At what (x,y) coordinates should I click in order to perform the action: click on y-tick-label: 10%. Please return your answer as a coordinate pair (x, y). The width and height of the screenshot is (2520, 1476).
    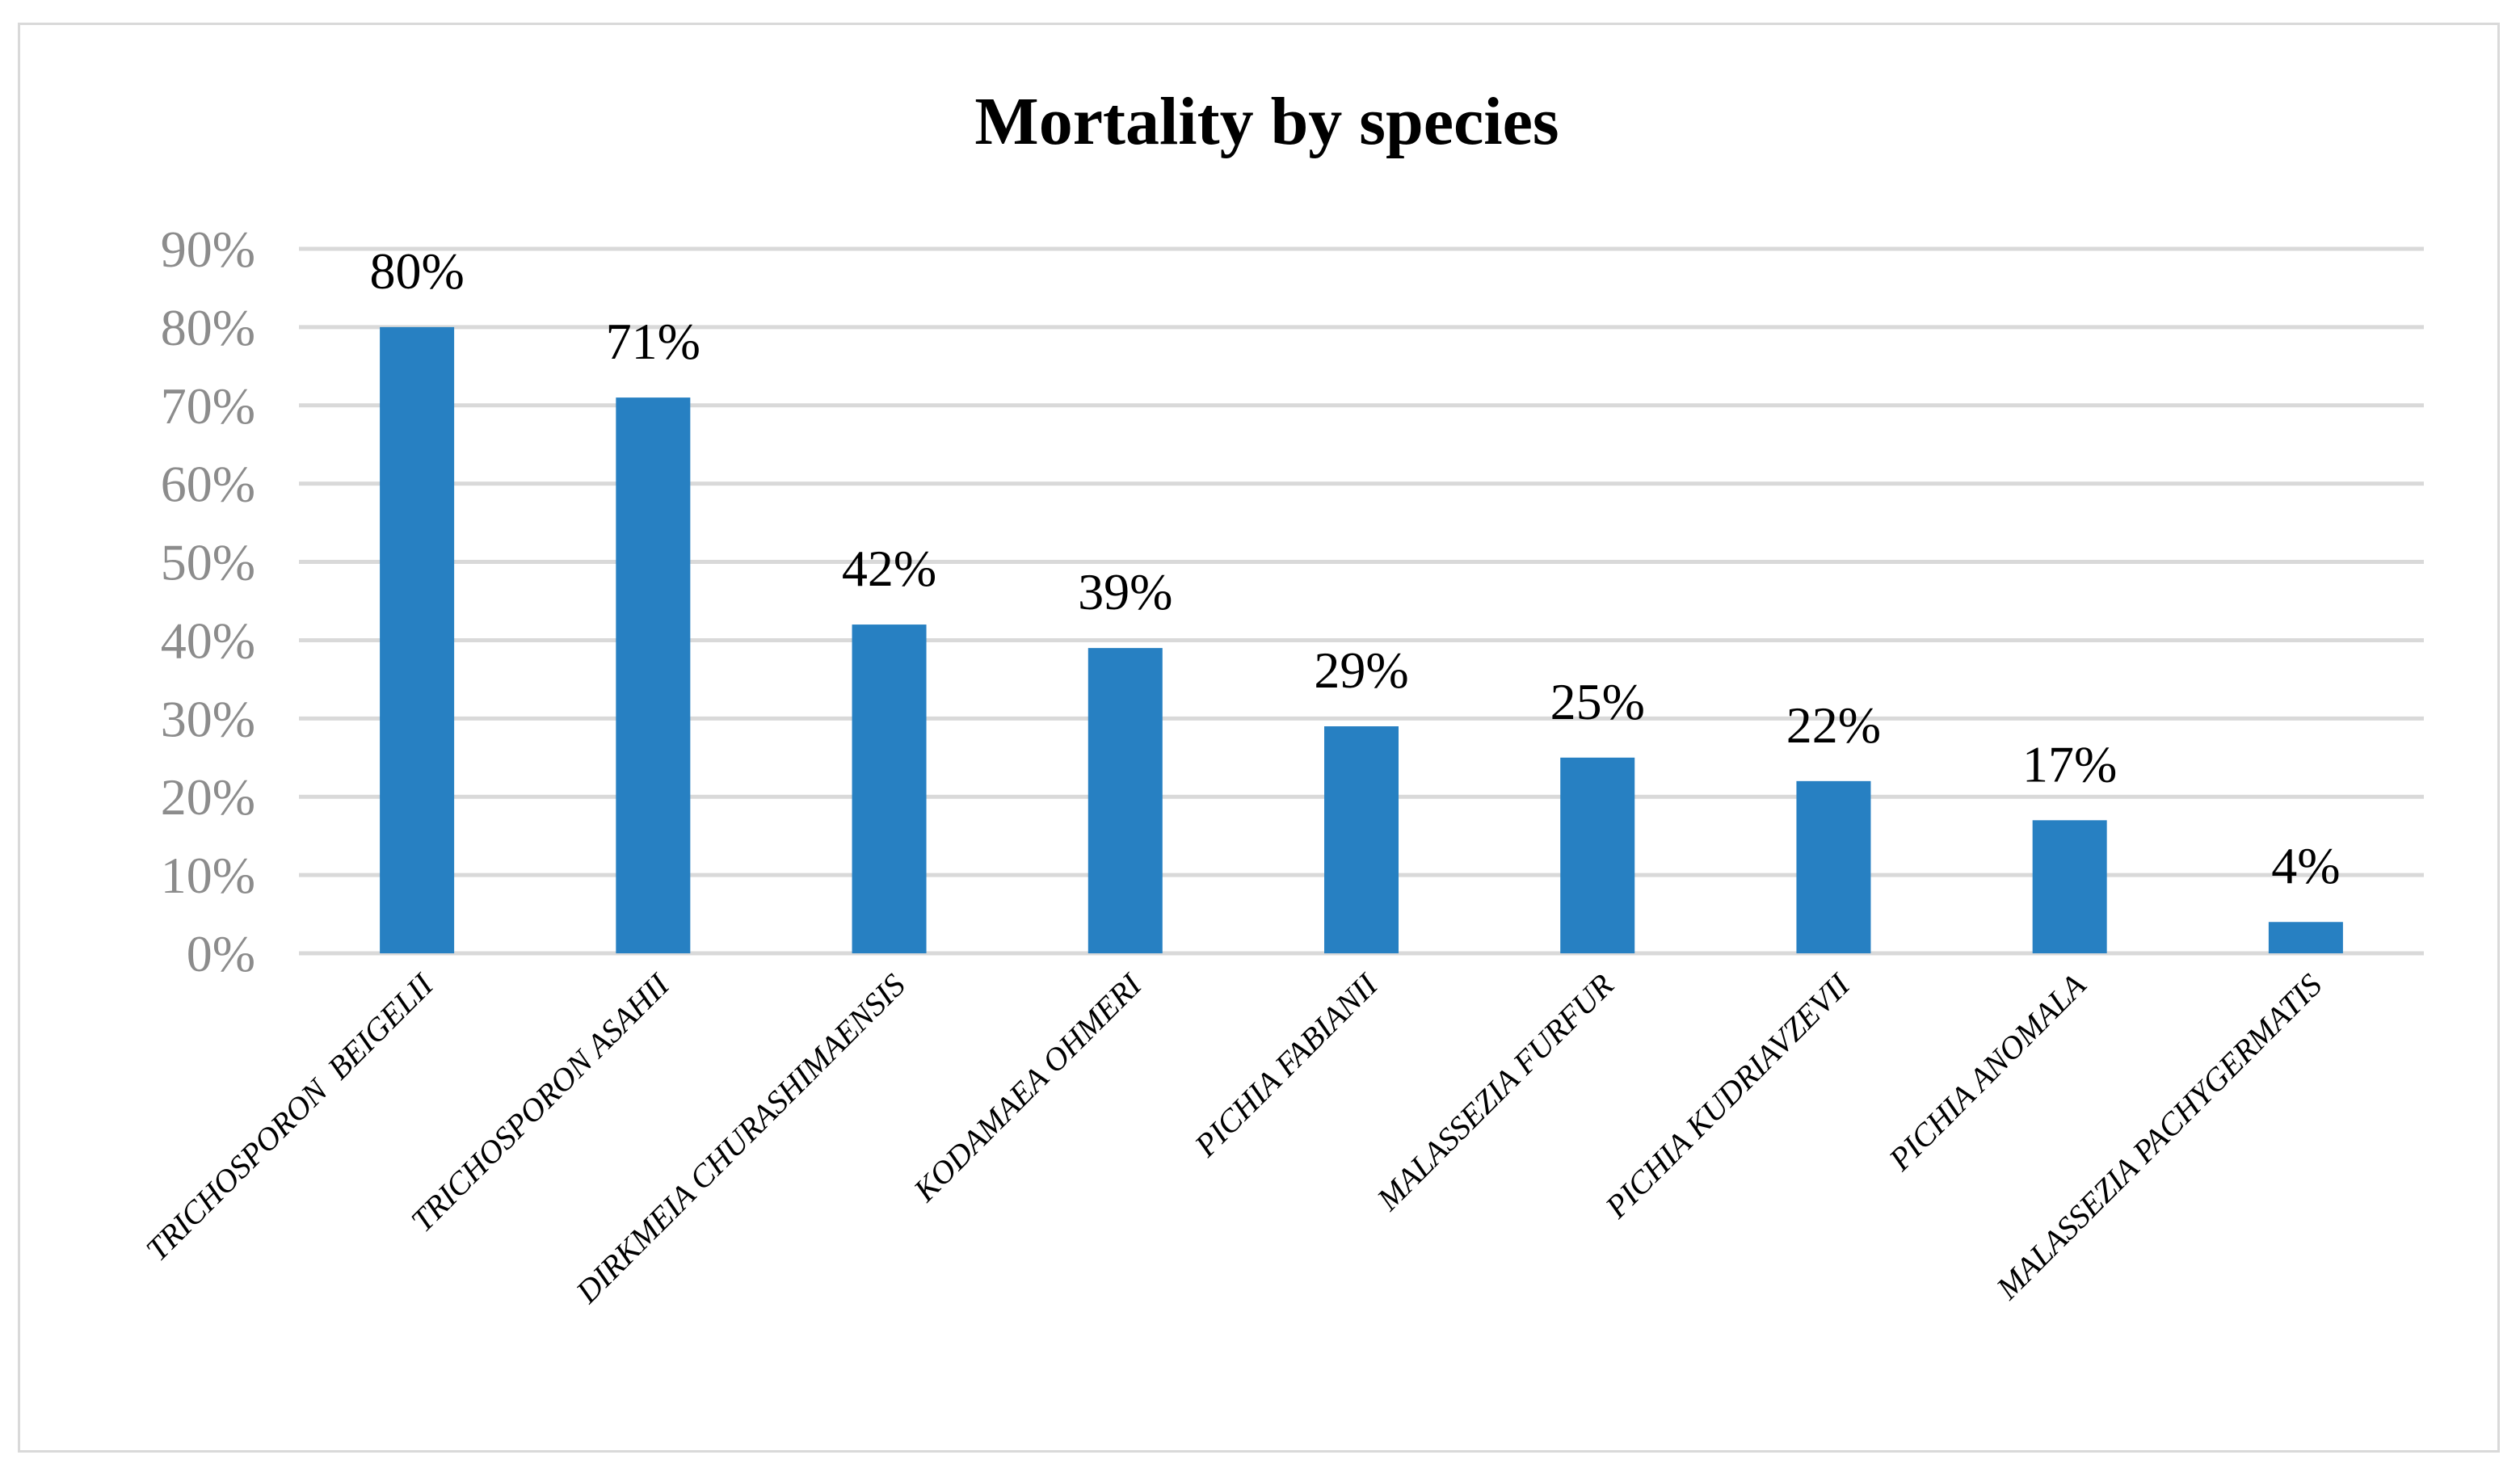
    Looking at the image, I should click on (208, 875).